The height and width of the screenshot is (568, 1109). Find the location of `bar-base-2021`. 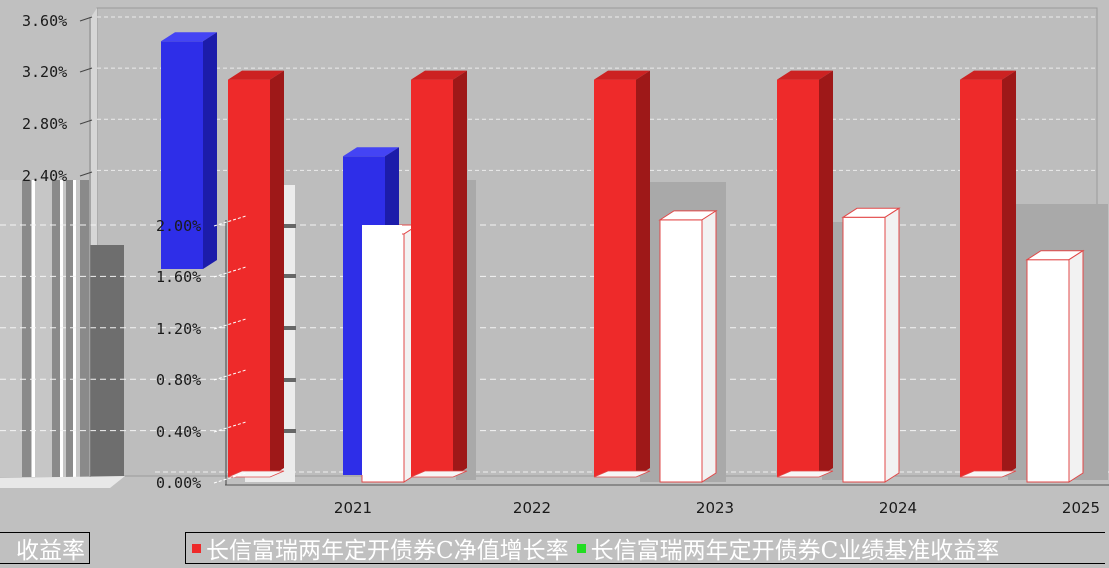

bar-base-2021 is located at coordinates (256, 474).